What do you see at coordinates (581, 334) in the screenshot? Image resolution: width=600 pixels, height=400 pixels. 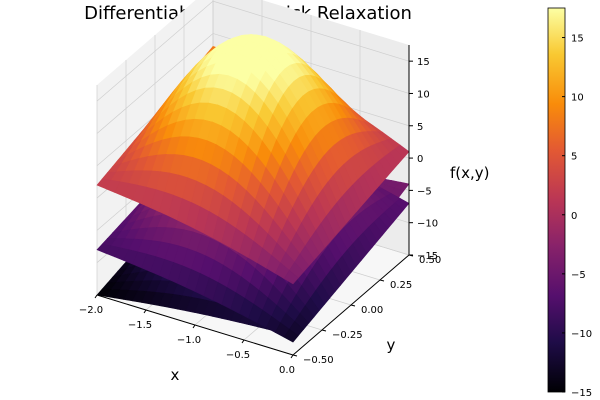 I see `colorbar-tick-label: −10` at bounding box center [581, 334].